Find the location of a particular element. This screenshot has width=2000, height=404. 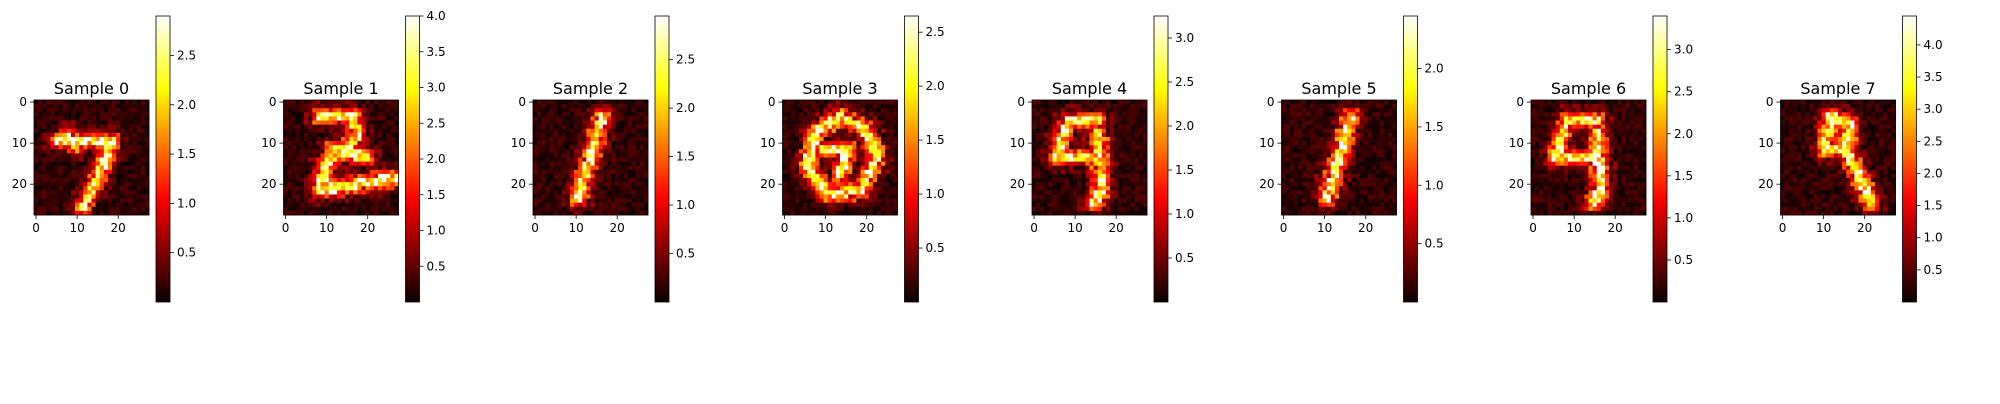

subplot-title: Sample 1 is located at coordinates (340, 88).